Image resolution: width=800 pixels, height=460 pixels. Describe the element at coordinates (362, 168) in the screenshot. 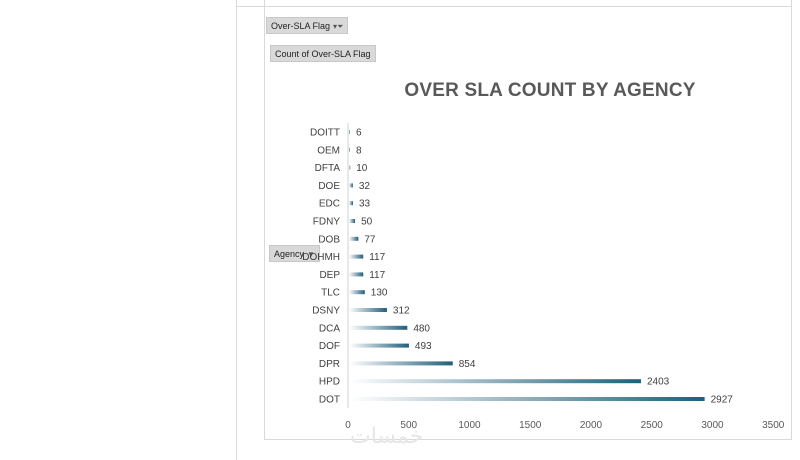

I see `data-label: 10` at that location.